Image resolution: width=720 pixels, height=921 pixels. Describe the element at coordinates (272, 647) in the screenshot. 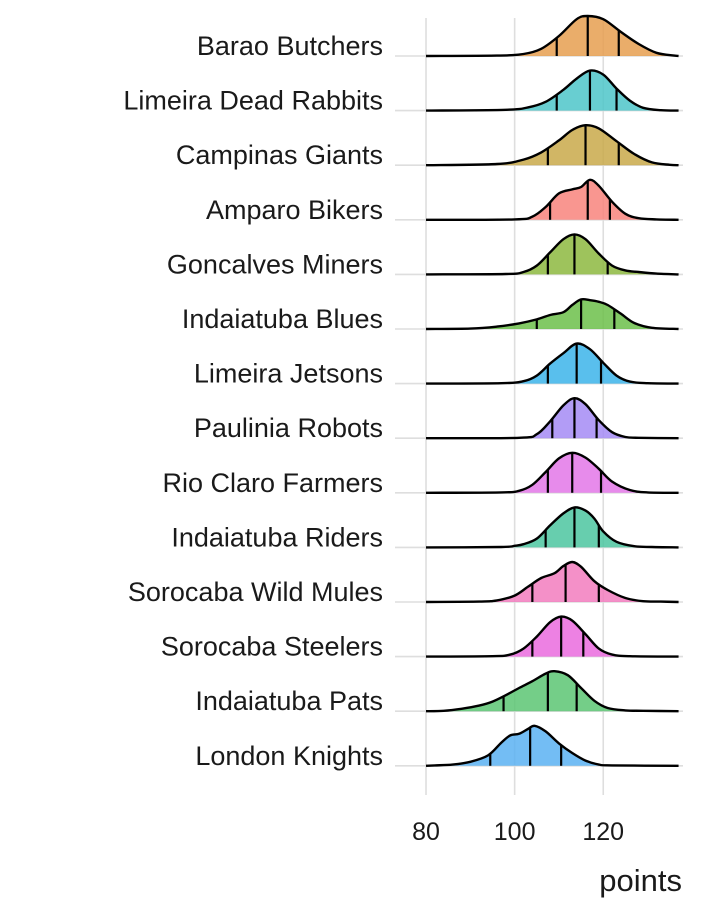

I see `category-label-11: Sorocaba Steelers` at that location.